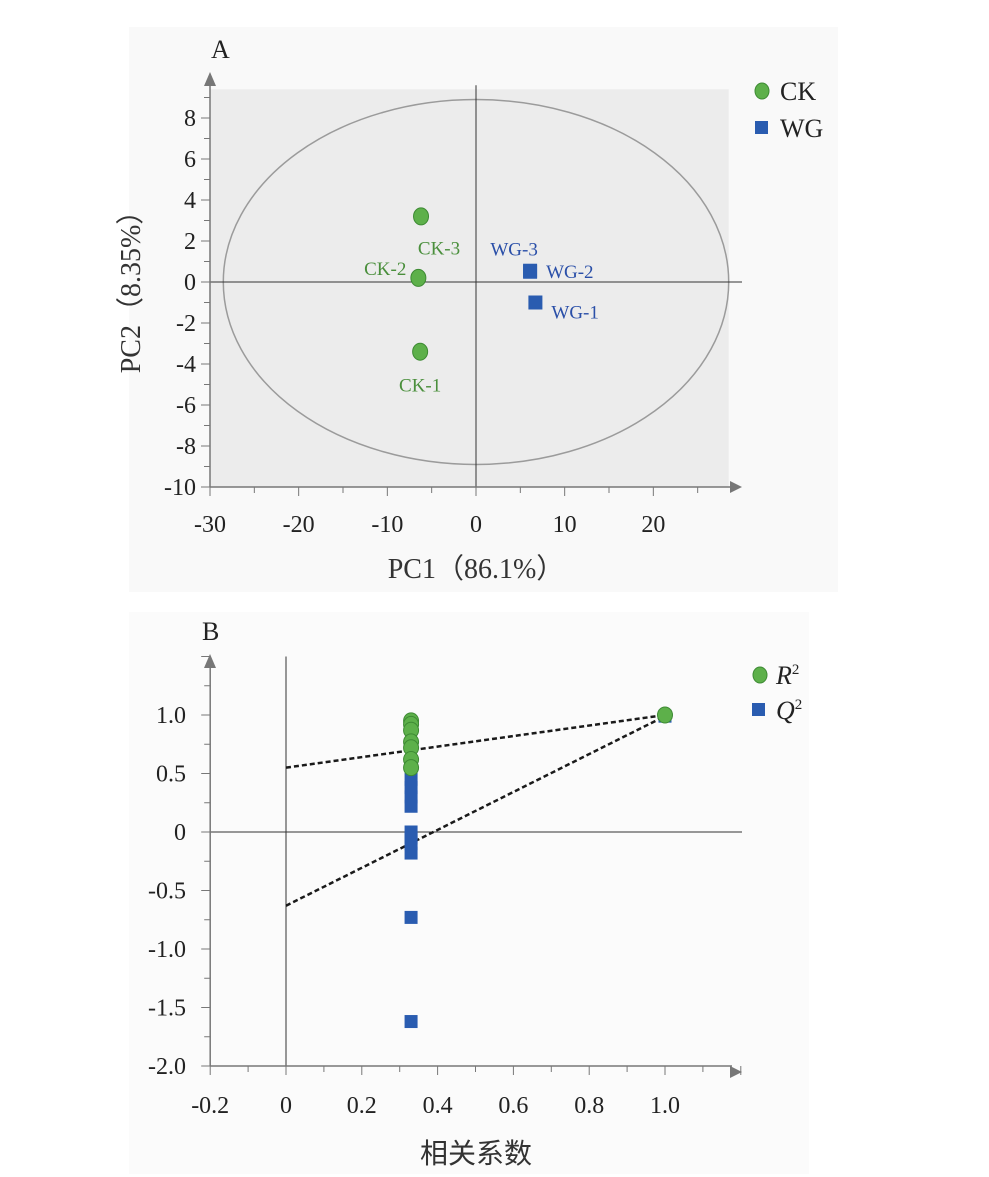 Image resolution: width=989 pixels, height=1177 pixels. I want to click on data-label-ck-2: CK-2, so click(385, 269).